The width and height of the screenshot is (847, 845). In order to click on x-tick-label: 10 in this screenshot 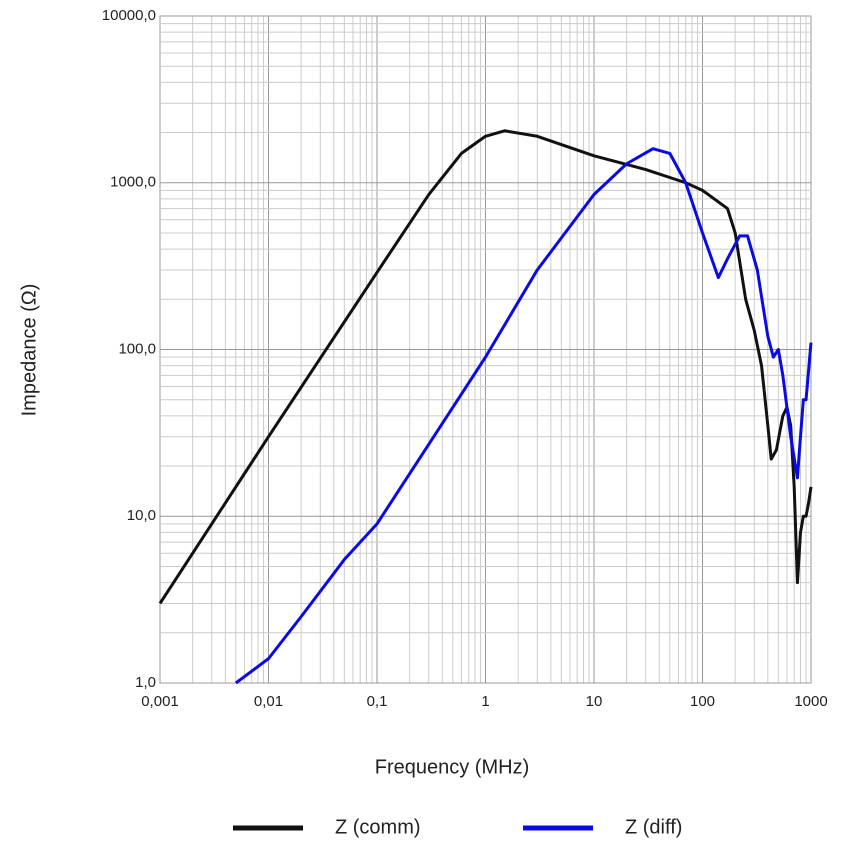, I will do `click(594, 701)`.